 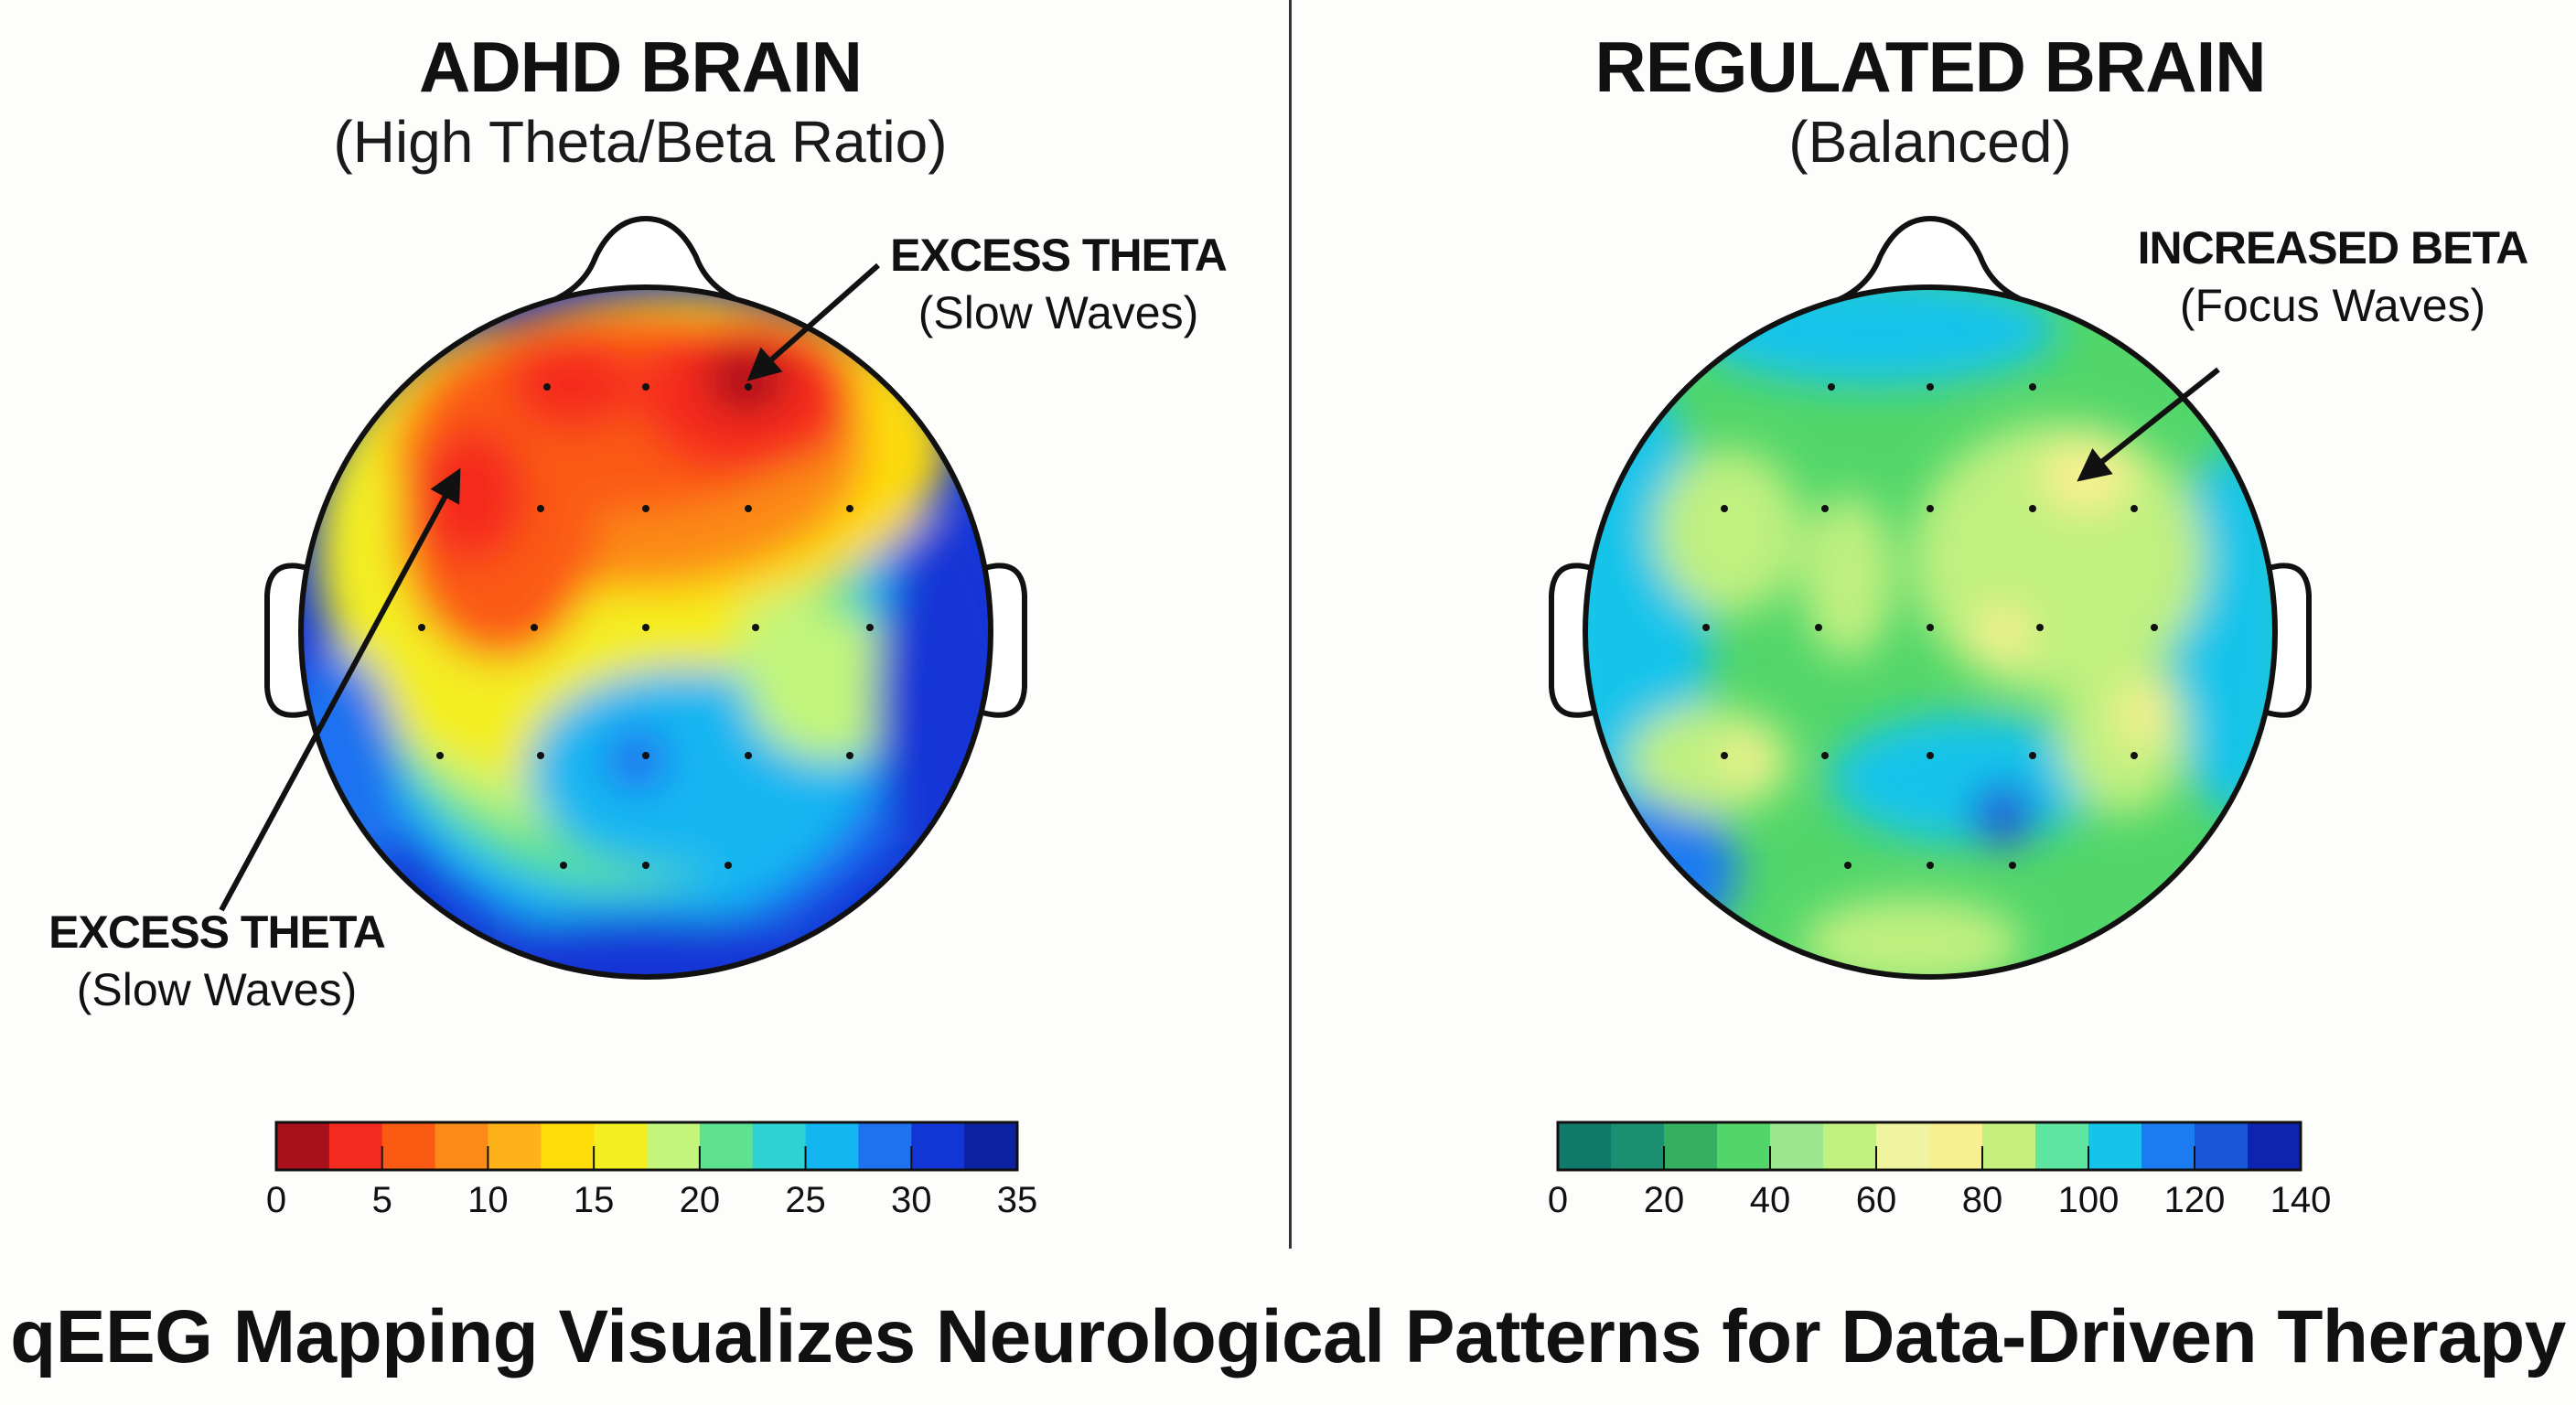 What do you see at coordinates (1770, 1200) in the screenshot?
I see `colorbar-tick-label: 40` at bounding box center [1770, 1200].